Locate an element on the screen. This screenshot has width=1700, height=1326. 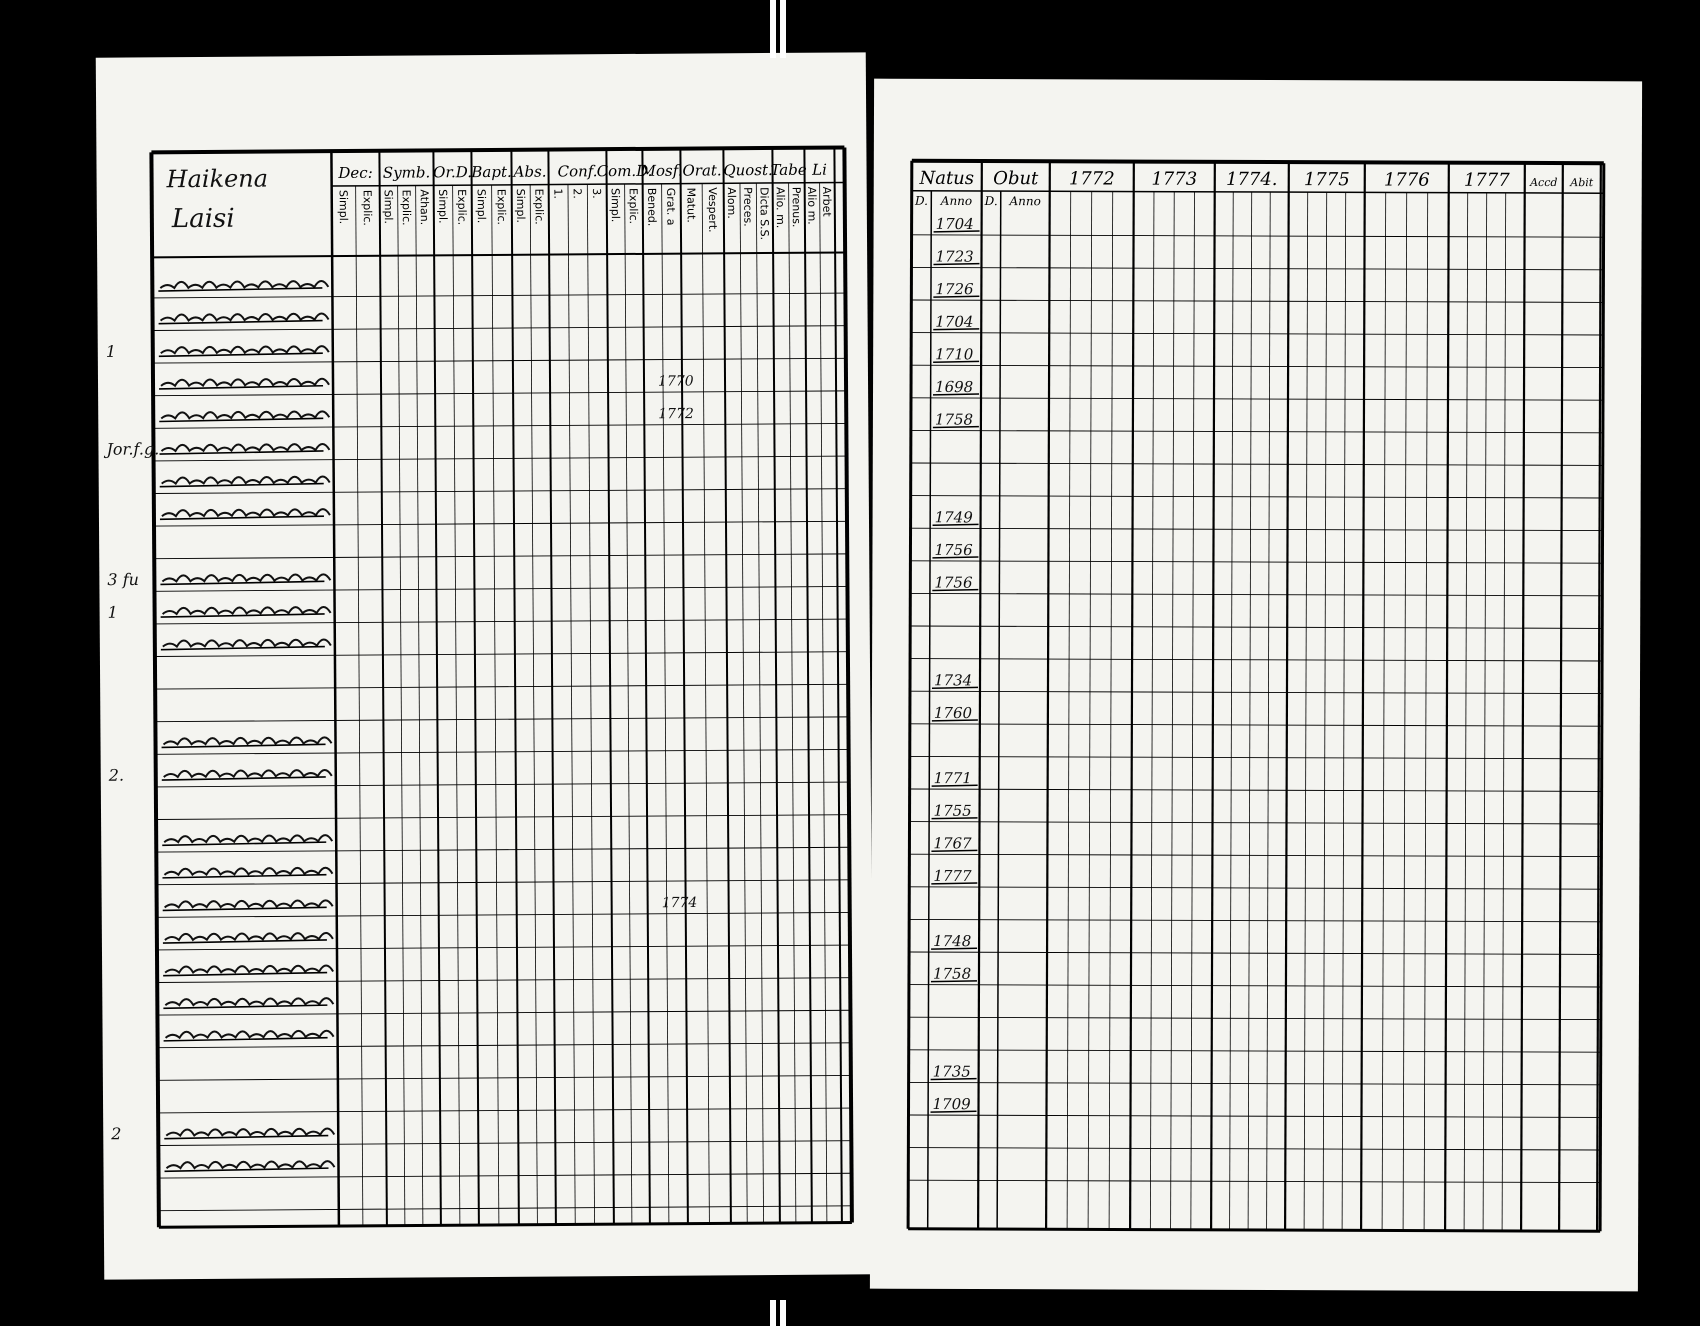
header-divider is located at coordinates (1257, 192).